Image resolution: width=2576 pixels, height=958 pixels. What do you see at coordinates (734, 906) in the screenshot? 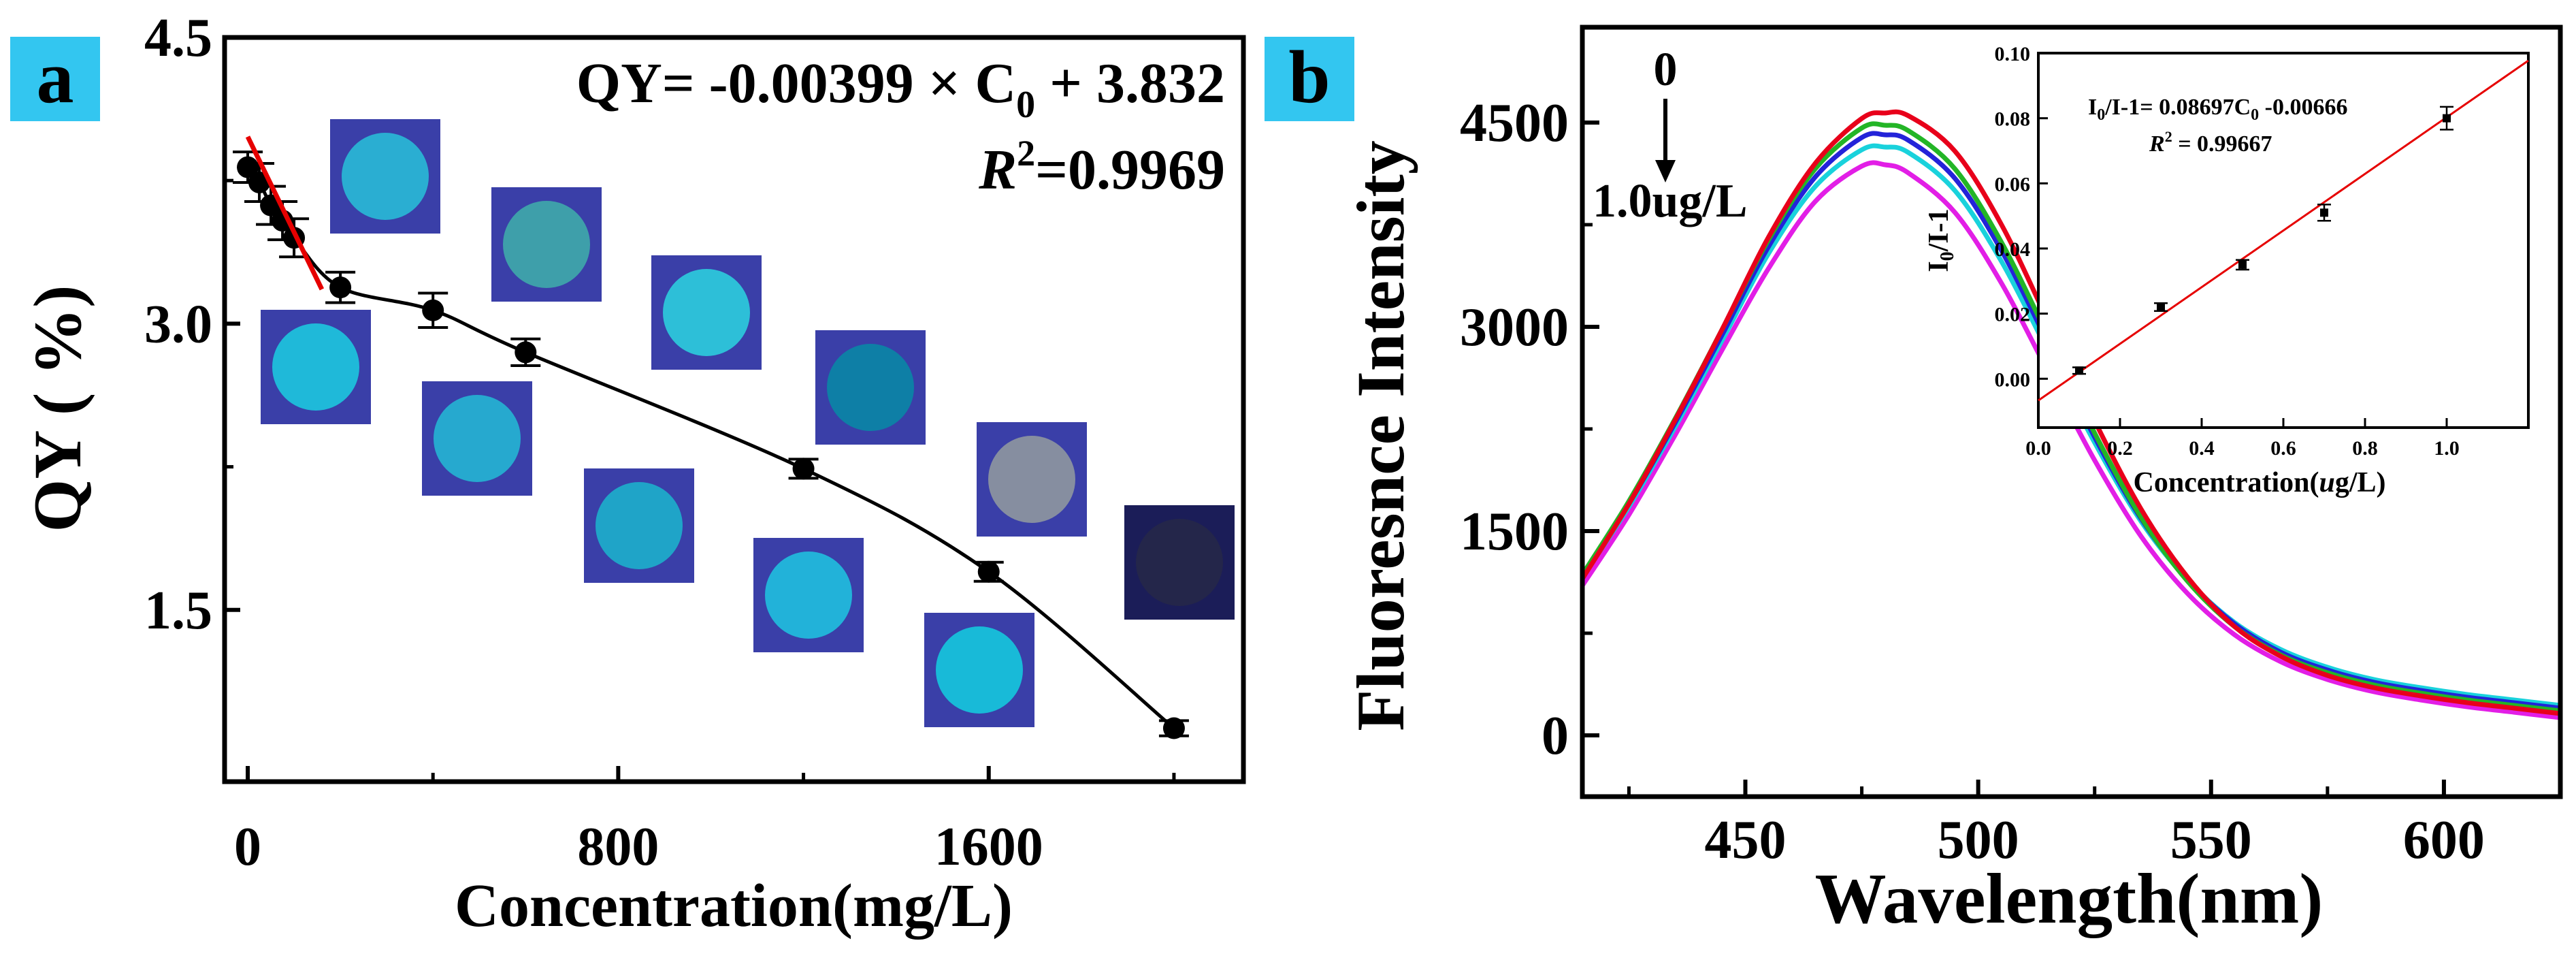
I see `x-axis-label-a: Concentration(mg/L)` at bounding box center [734, 906].